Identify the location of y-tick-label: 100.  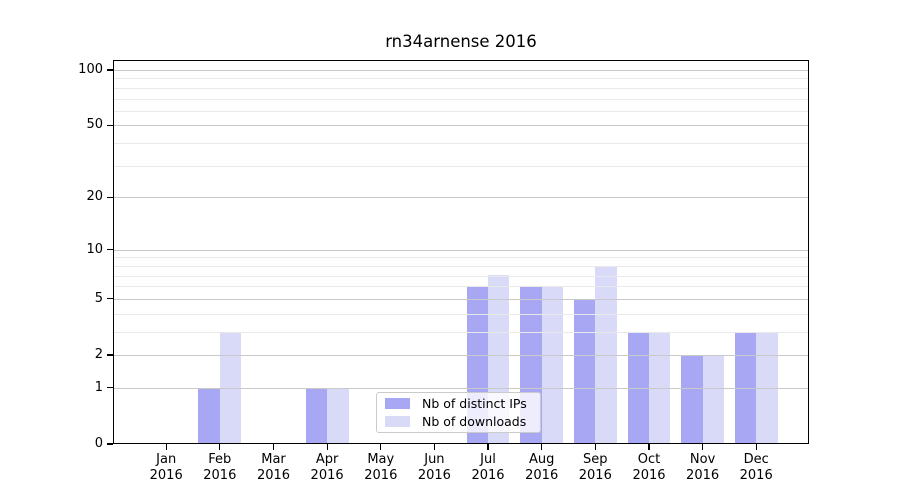
(90, 69).